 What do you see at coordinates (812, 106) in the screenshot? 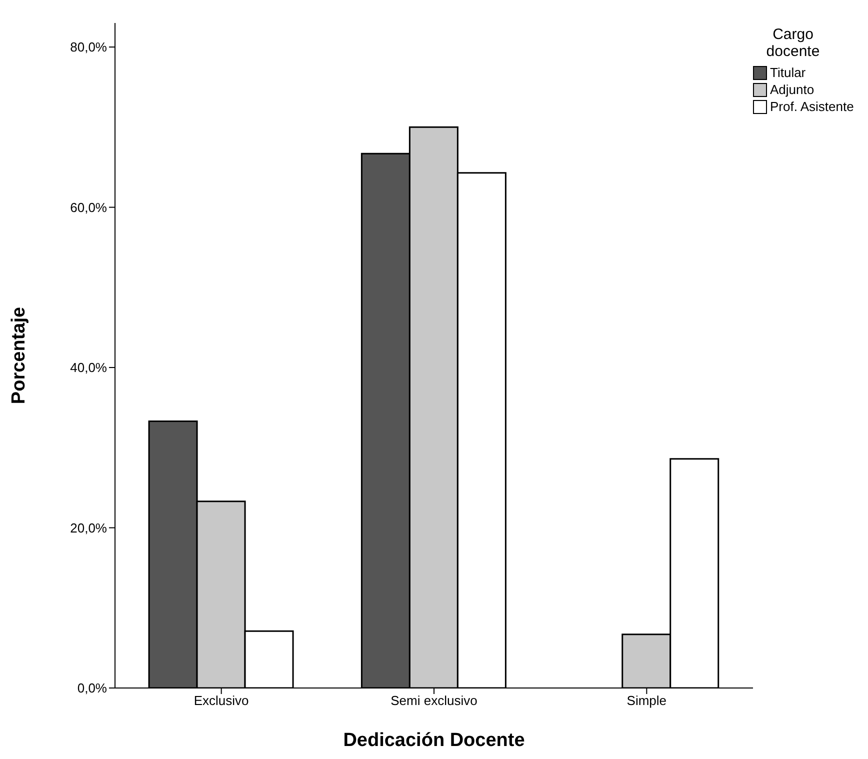
I see `legend-label: Prof. Asistente` at bounding box center [812, 106].